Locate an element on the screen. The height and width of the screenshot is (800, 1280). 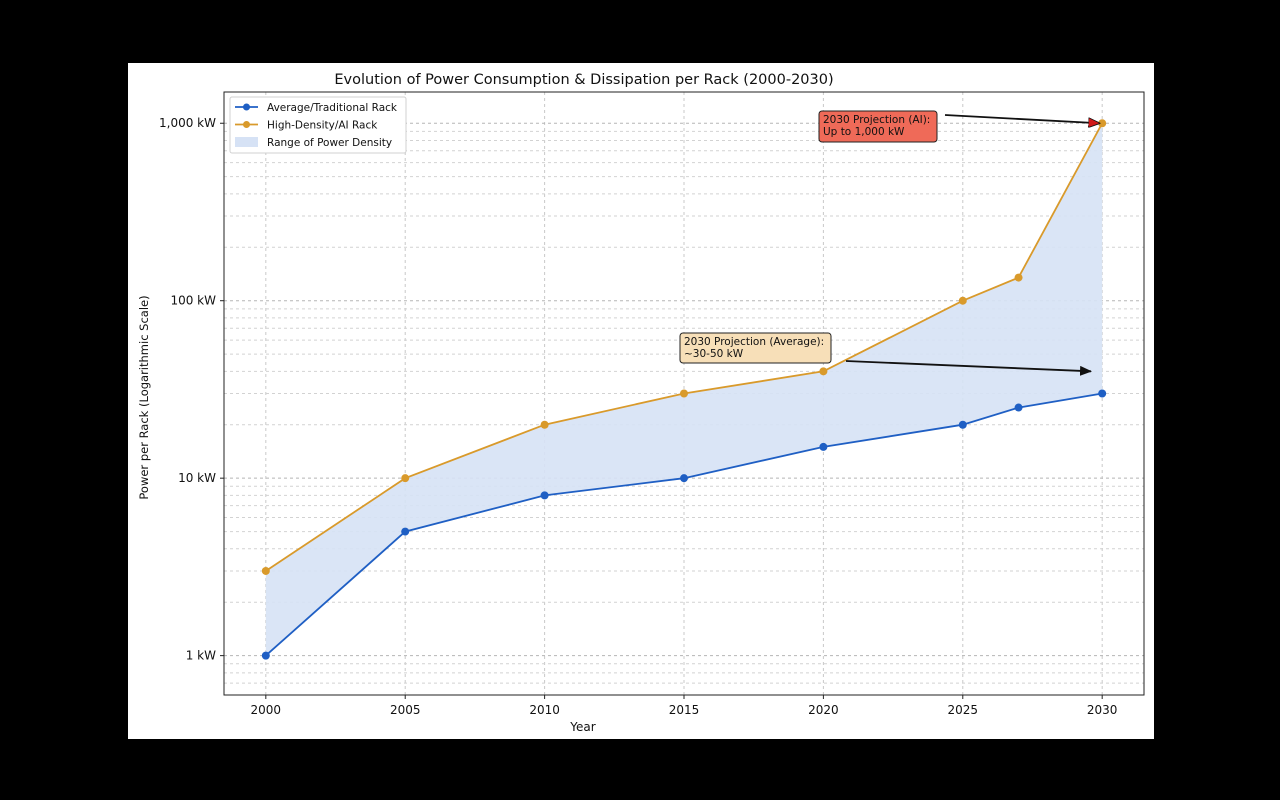
x-tick-label: 2025 is located at coordinates (963, 710).